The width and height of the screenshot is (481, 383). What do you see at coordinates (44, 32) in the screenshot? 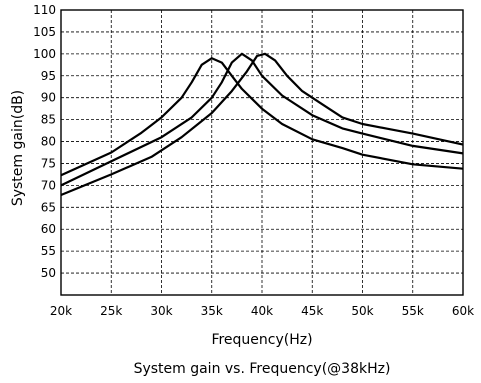
I see `y-tick-label: 105` at bounding box center [44, 32].